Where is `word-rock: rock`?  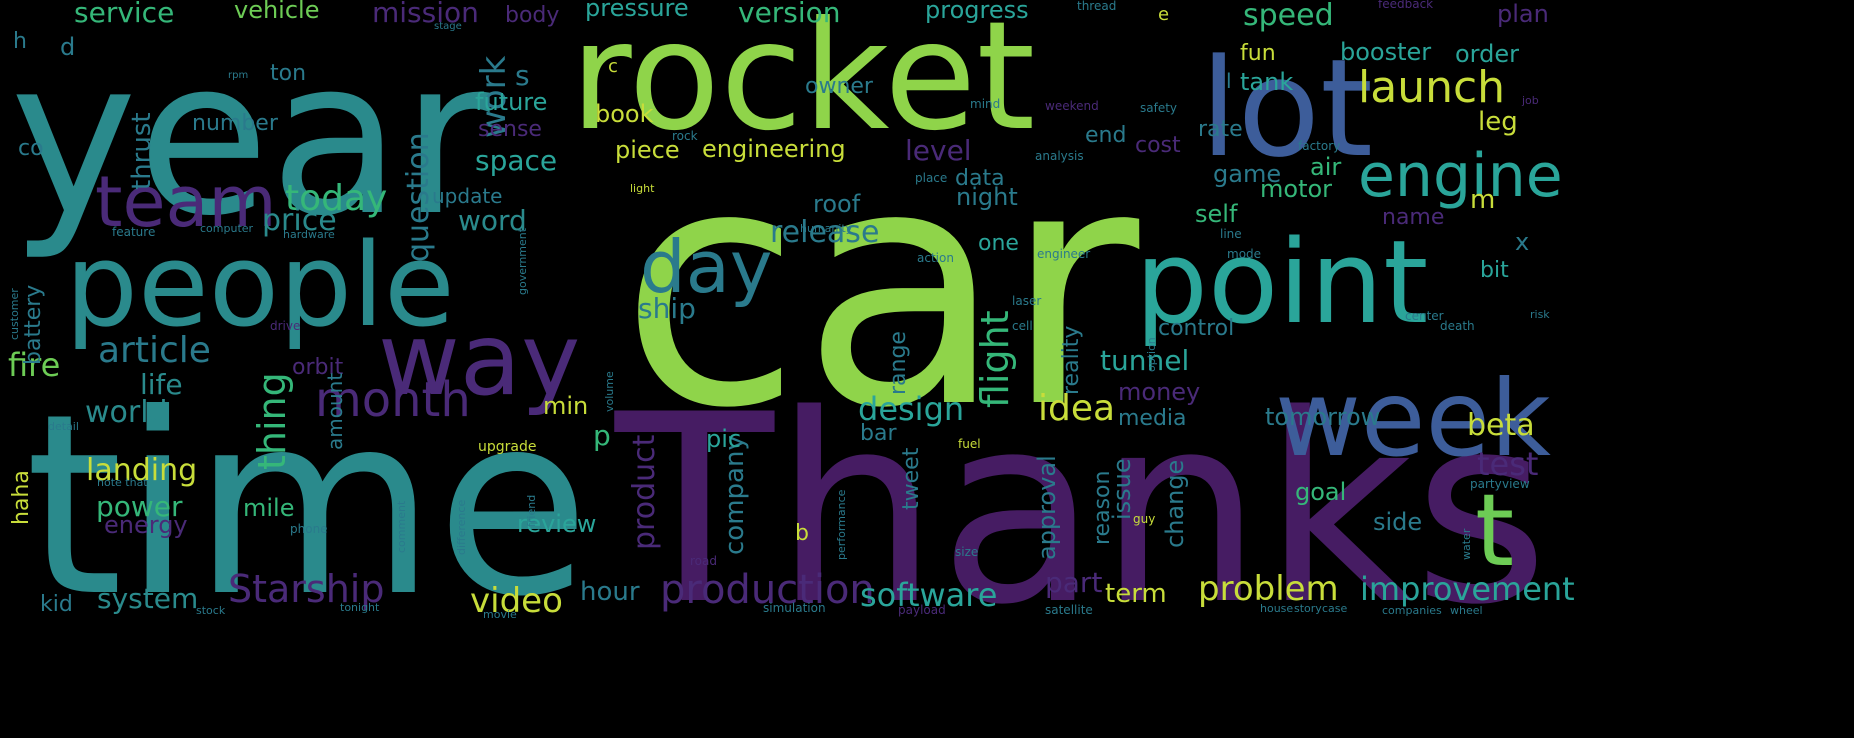
word-rock: rock is located at coordinates (685, 136).